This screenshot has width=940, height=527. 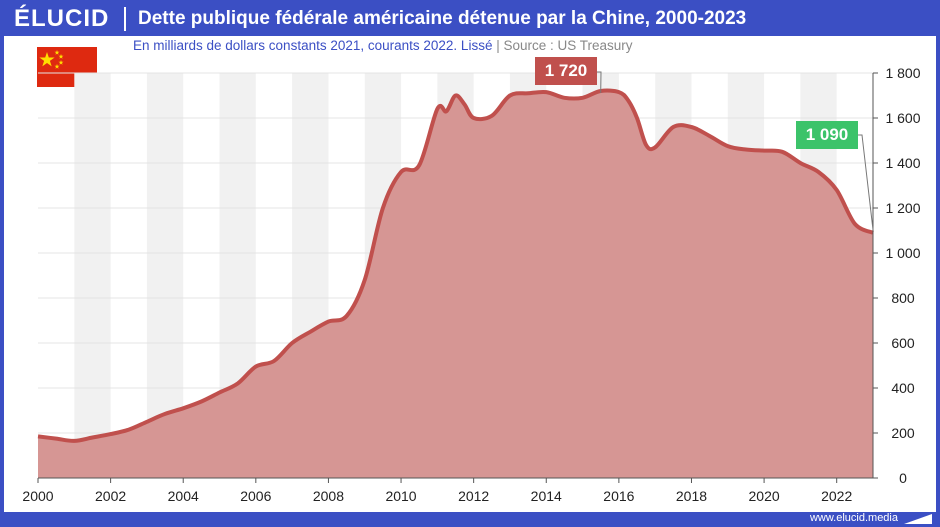 I want to click on footer-url: www.elucid.media, so click(x=853, y=518).